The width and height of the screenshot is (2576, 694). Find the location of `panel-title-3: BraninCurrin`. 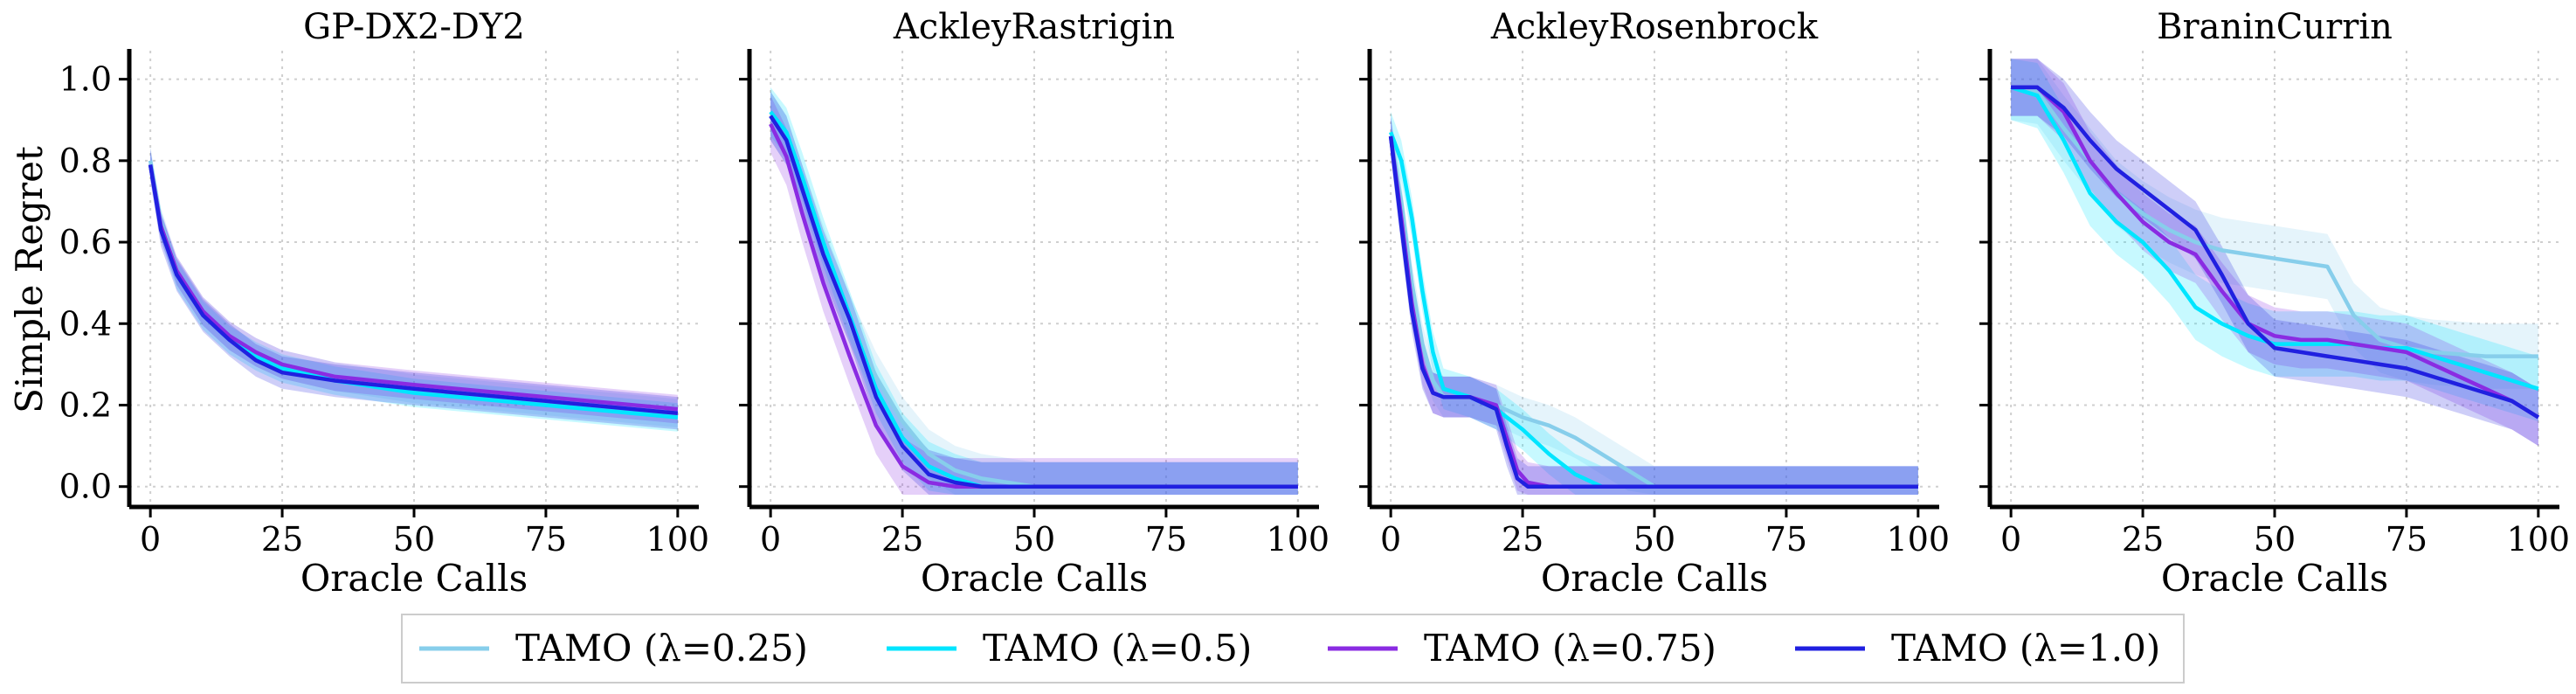

panel-title-3: BraninCurrin is located at coordinates (2275, 27).